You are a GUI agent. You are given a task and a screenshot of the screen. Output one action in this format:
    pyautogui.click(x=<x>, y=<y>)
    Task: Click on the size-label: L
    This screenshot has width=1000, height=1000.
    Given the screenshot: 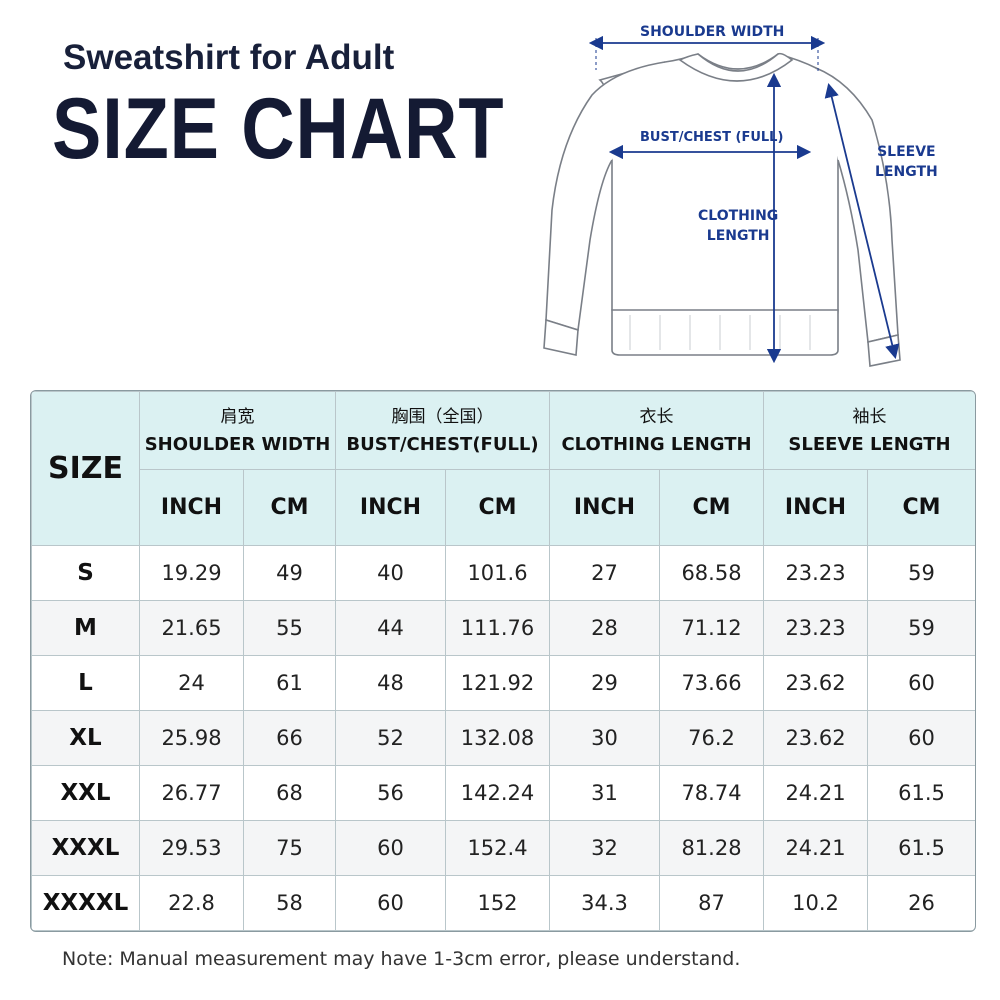 What is the action you would take?
    pyautogui.click(x=85, y=683)
    